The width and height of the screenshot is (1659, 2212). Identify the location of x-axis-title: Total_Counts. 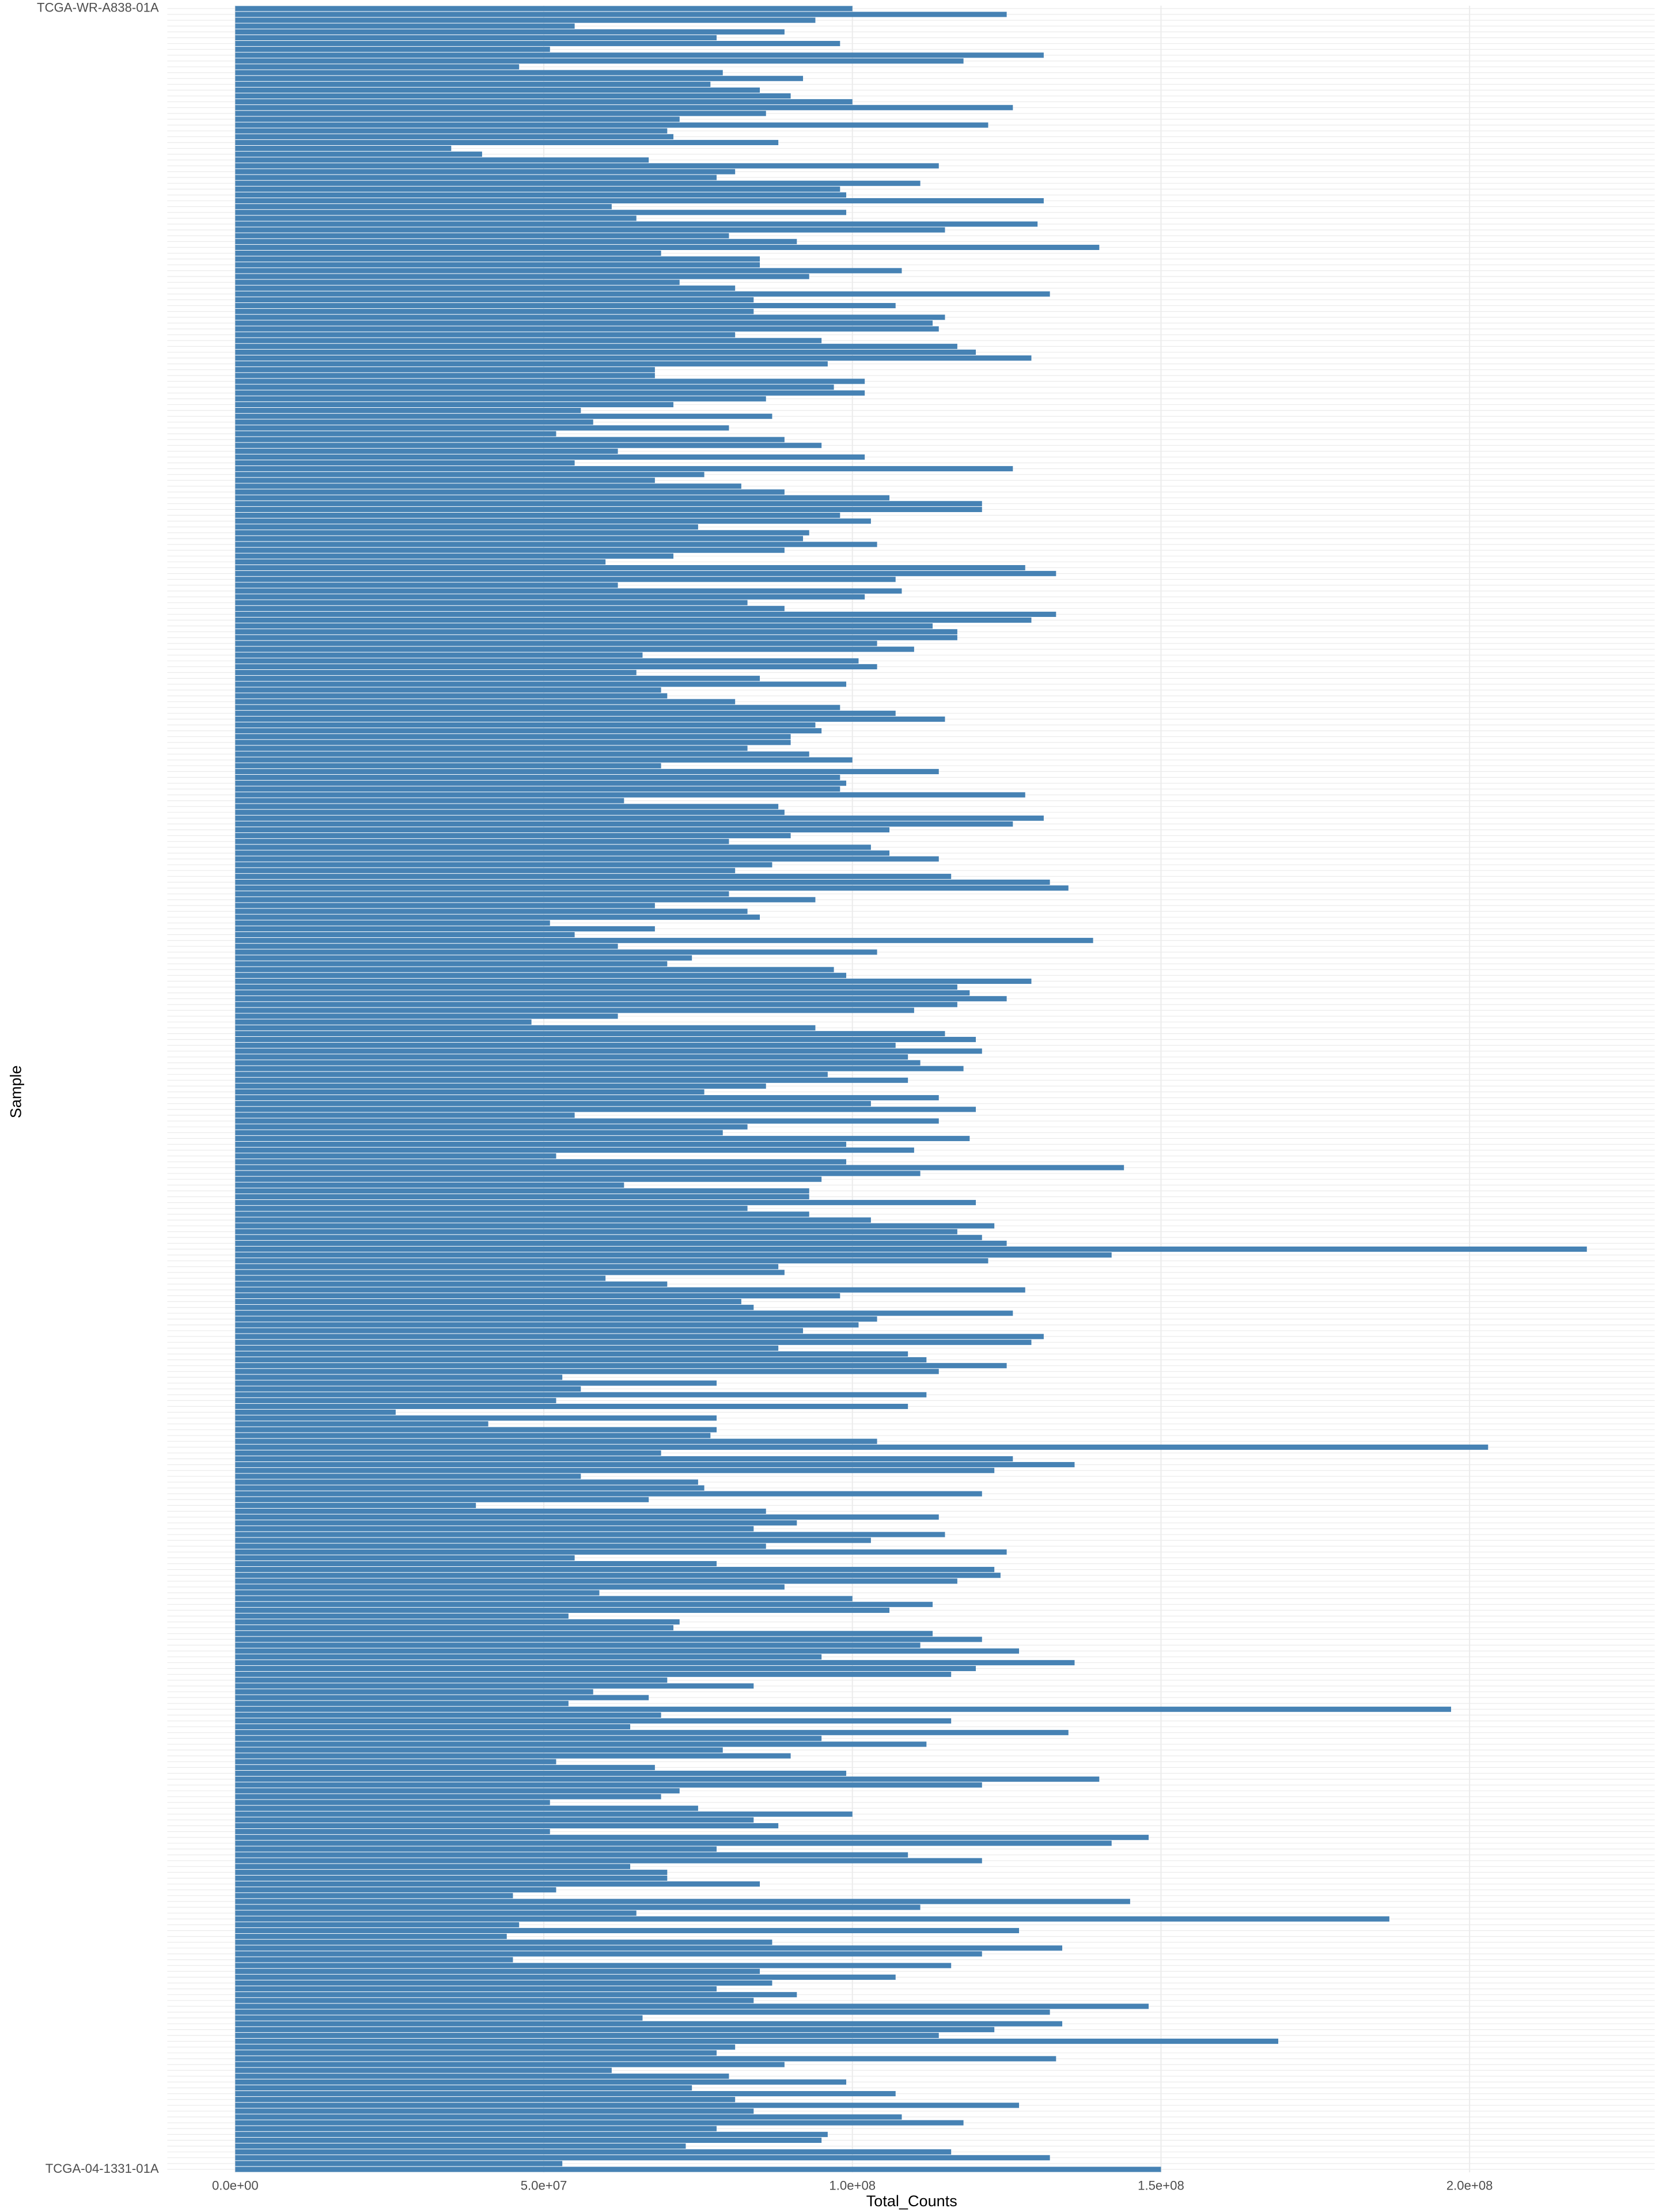
(911, 2201).